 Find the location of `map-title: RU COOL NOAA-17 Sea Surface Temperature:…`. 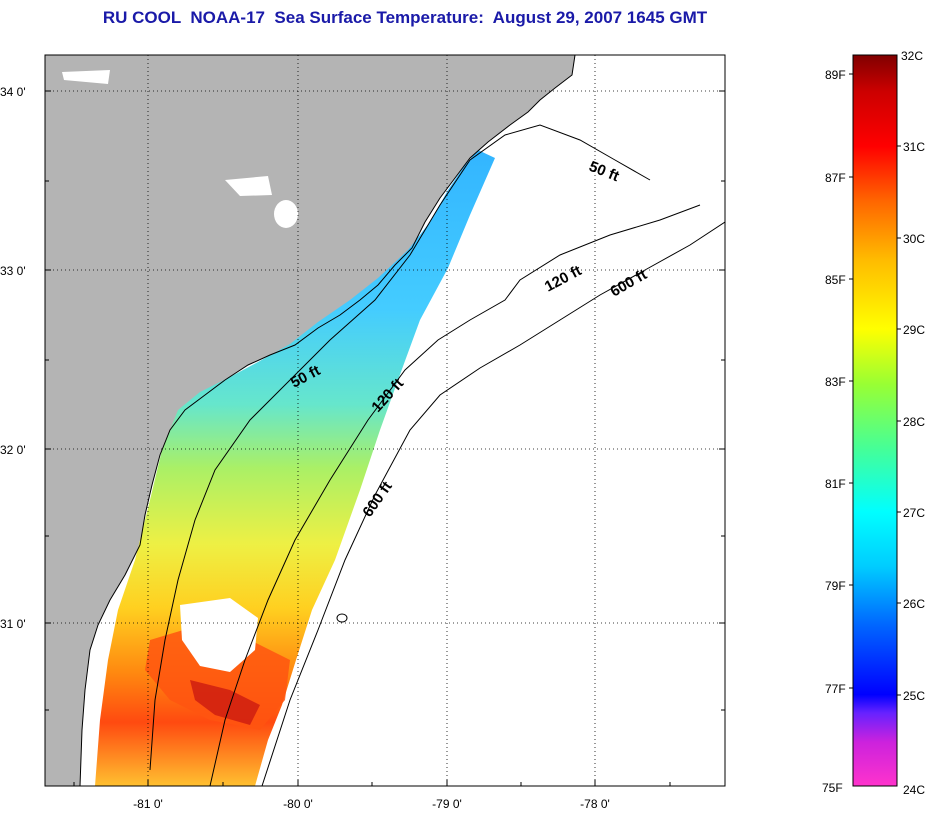

map-title: RU COOL NOAA-17 Sea Surface Temperature:… is located at coordinates (405, 17).